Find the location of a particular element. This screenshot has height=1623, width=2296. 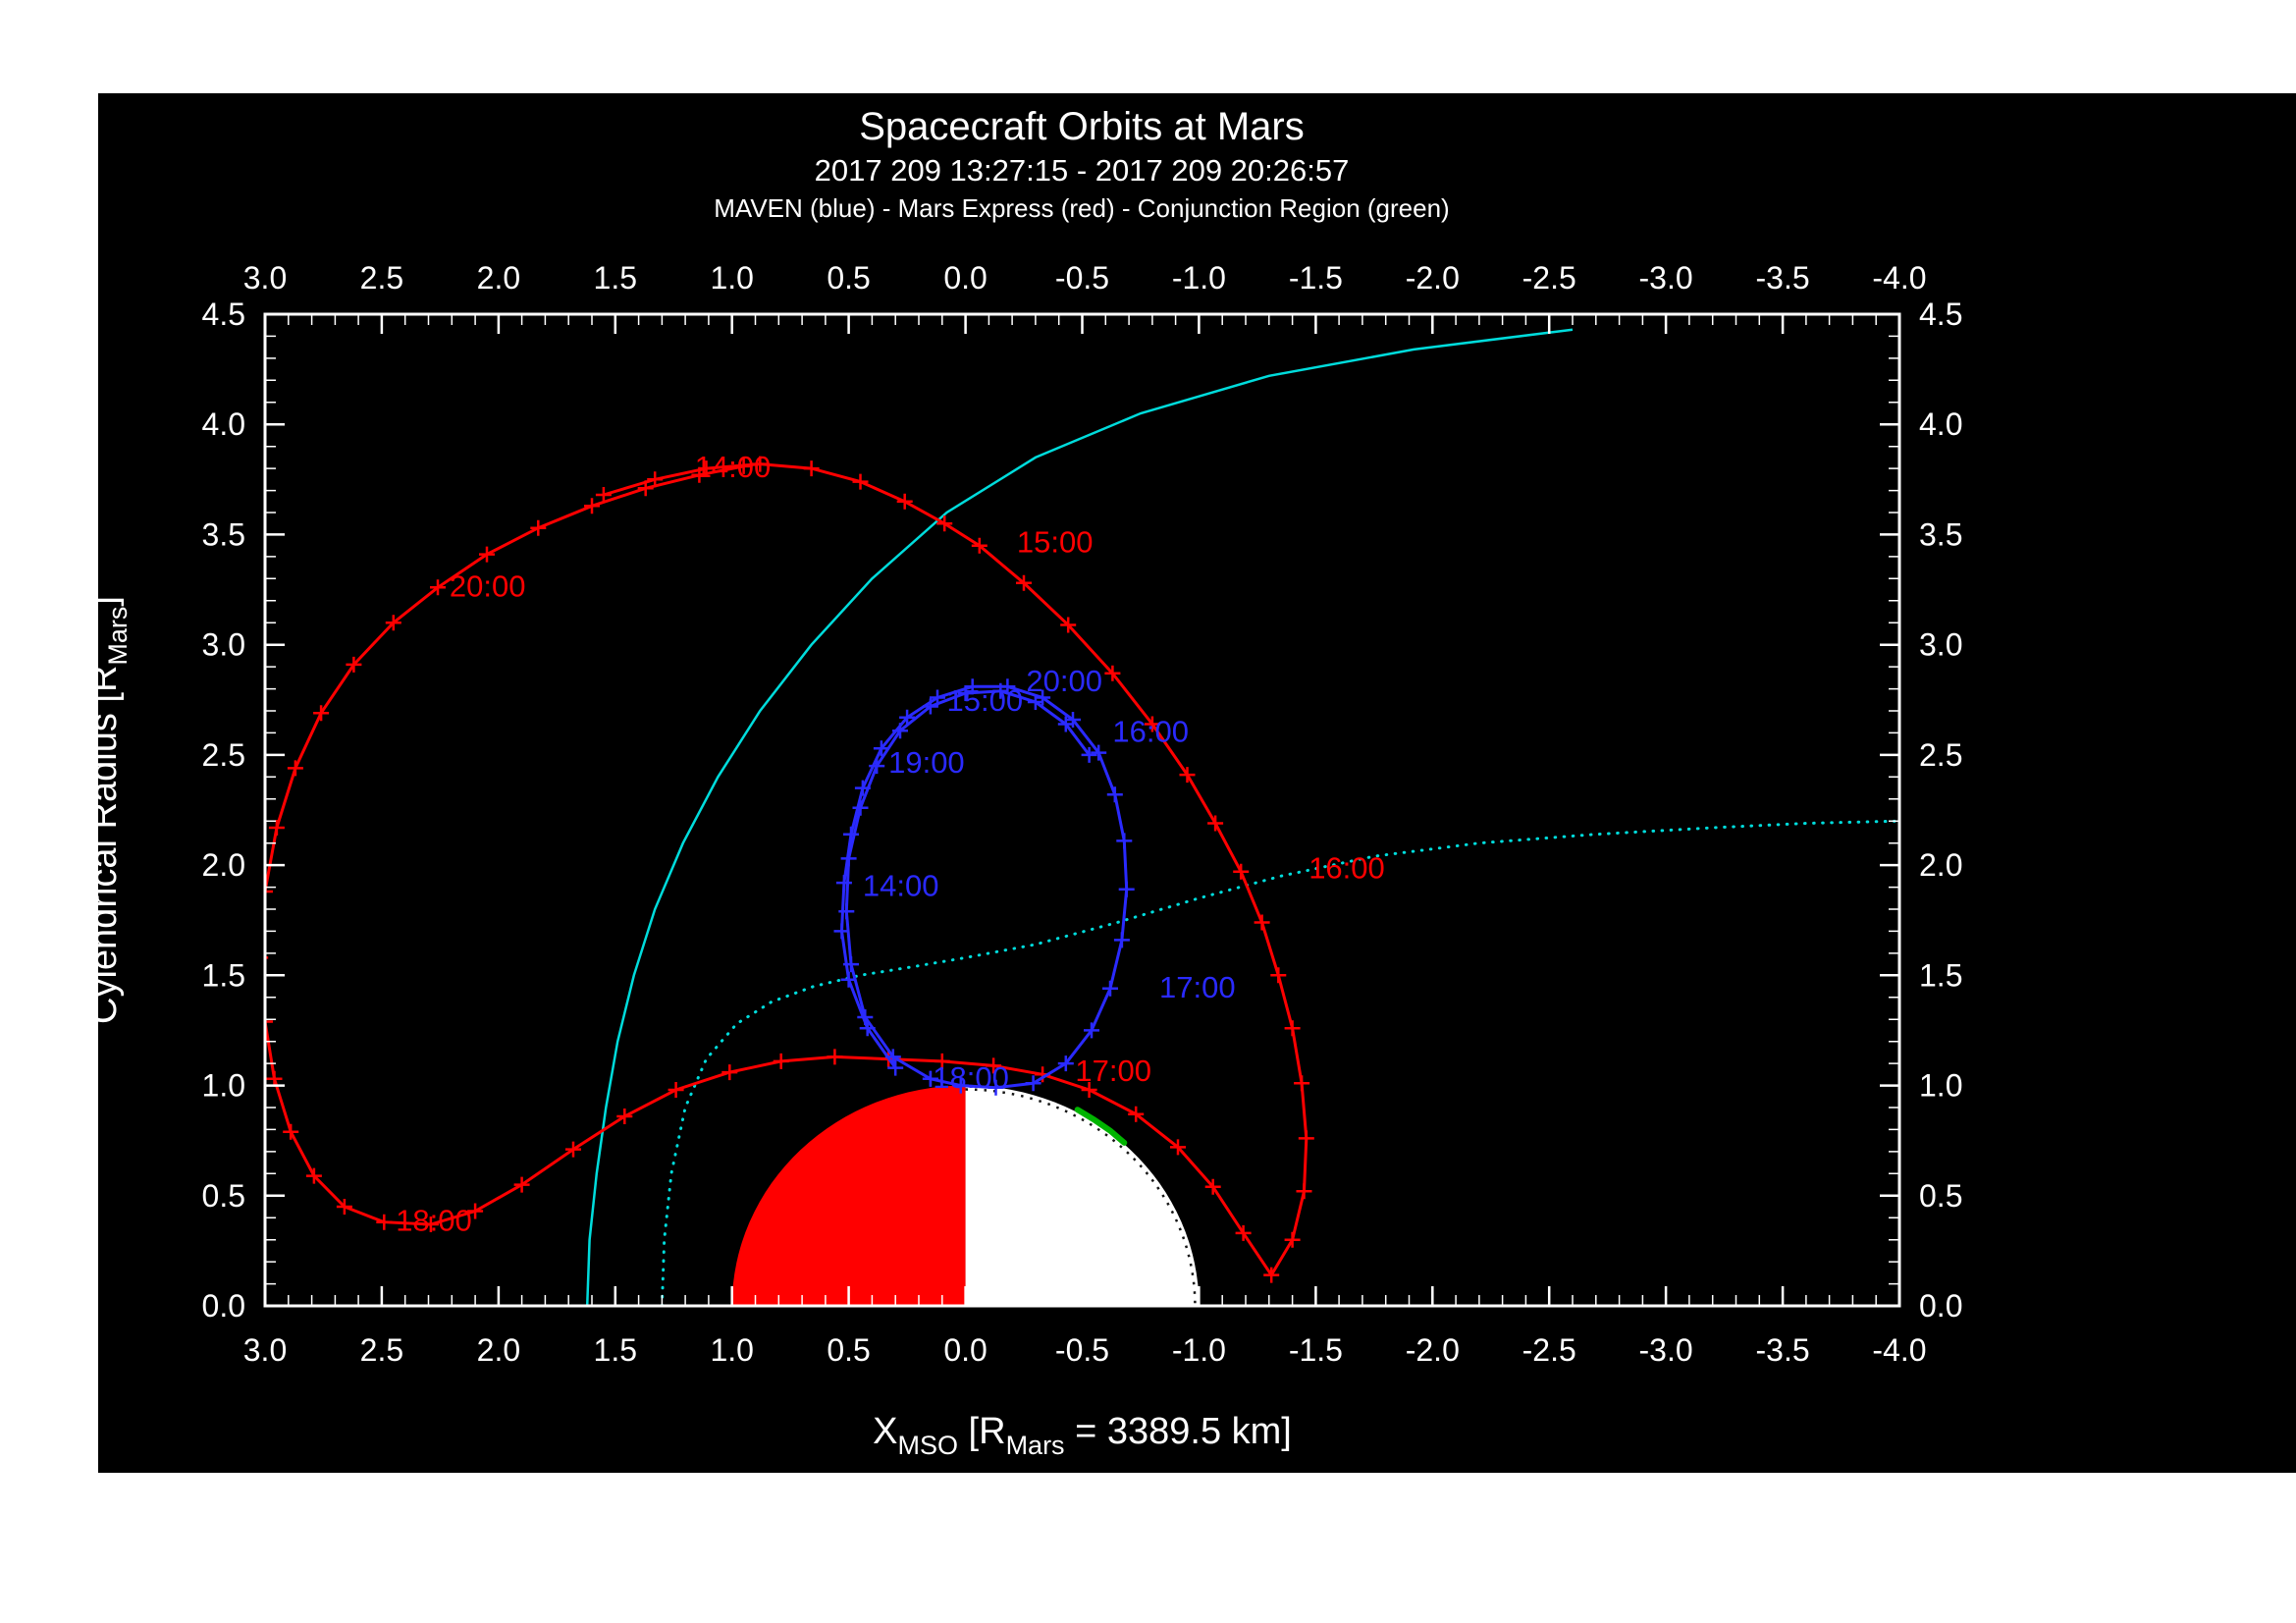

x-tick-label-top: -2.0 is located at coordinates (1433, 278).